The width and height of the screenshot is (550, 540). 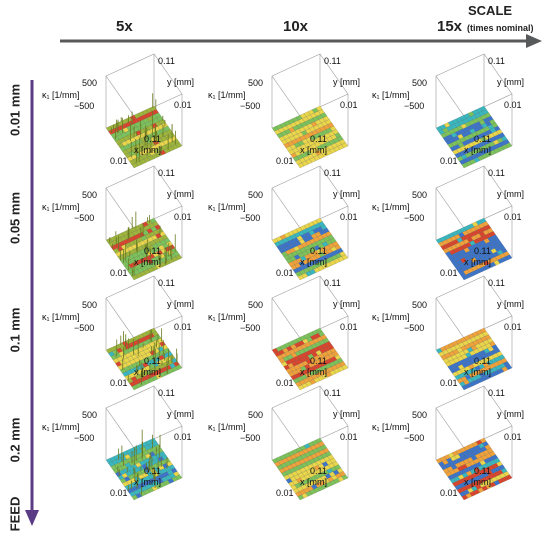 I want to click on feed-arrow-head, so click(x=32, y=518).